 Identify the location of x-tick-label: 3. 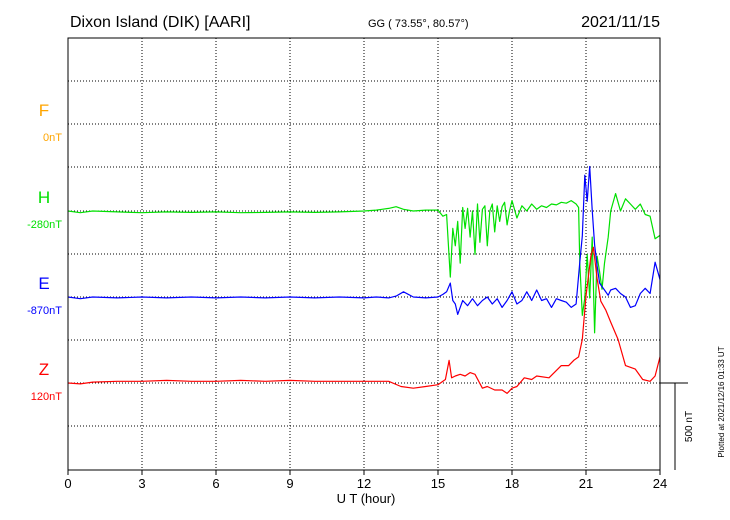
(141, 483).